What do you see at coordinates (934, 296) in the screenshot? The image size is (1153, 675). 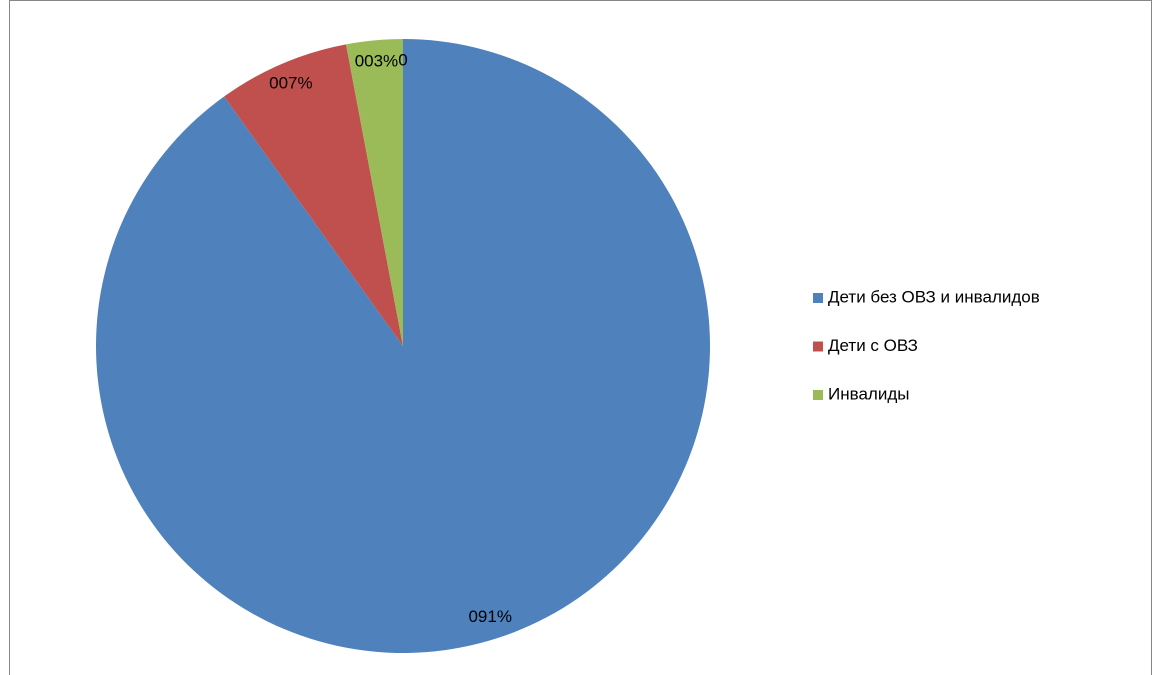 I see `legend-label: Дети без ОВЗ и инвалидов` at bounding box center [934, 296].